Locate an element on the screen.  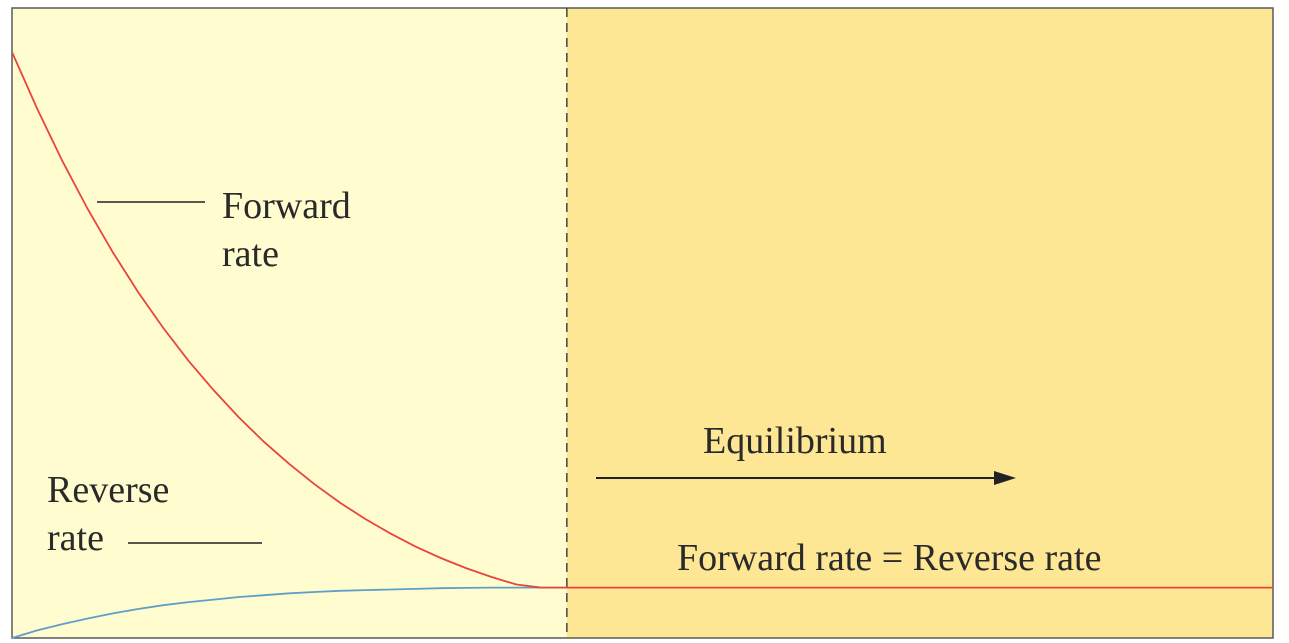
rates-equal-label: Forward rate = Reverse rate is located at coordinates (889, 558).